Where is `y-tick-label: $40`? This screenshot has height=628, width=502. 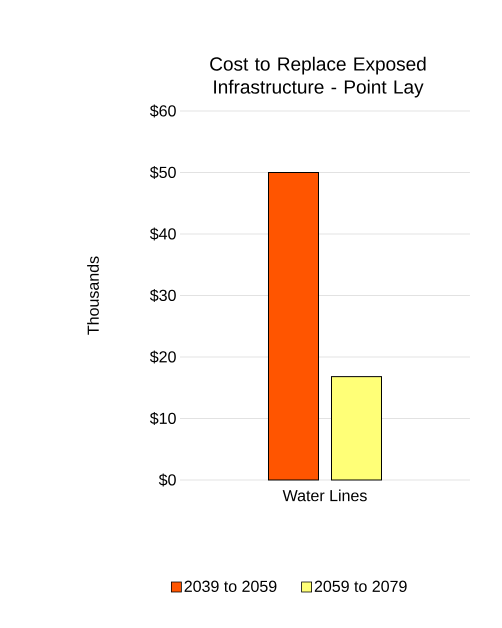 y-tick-label: $40 is located at coordinates (163, 234).